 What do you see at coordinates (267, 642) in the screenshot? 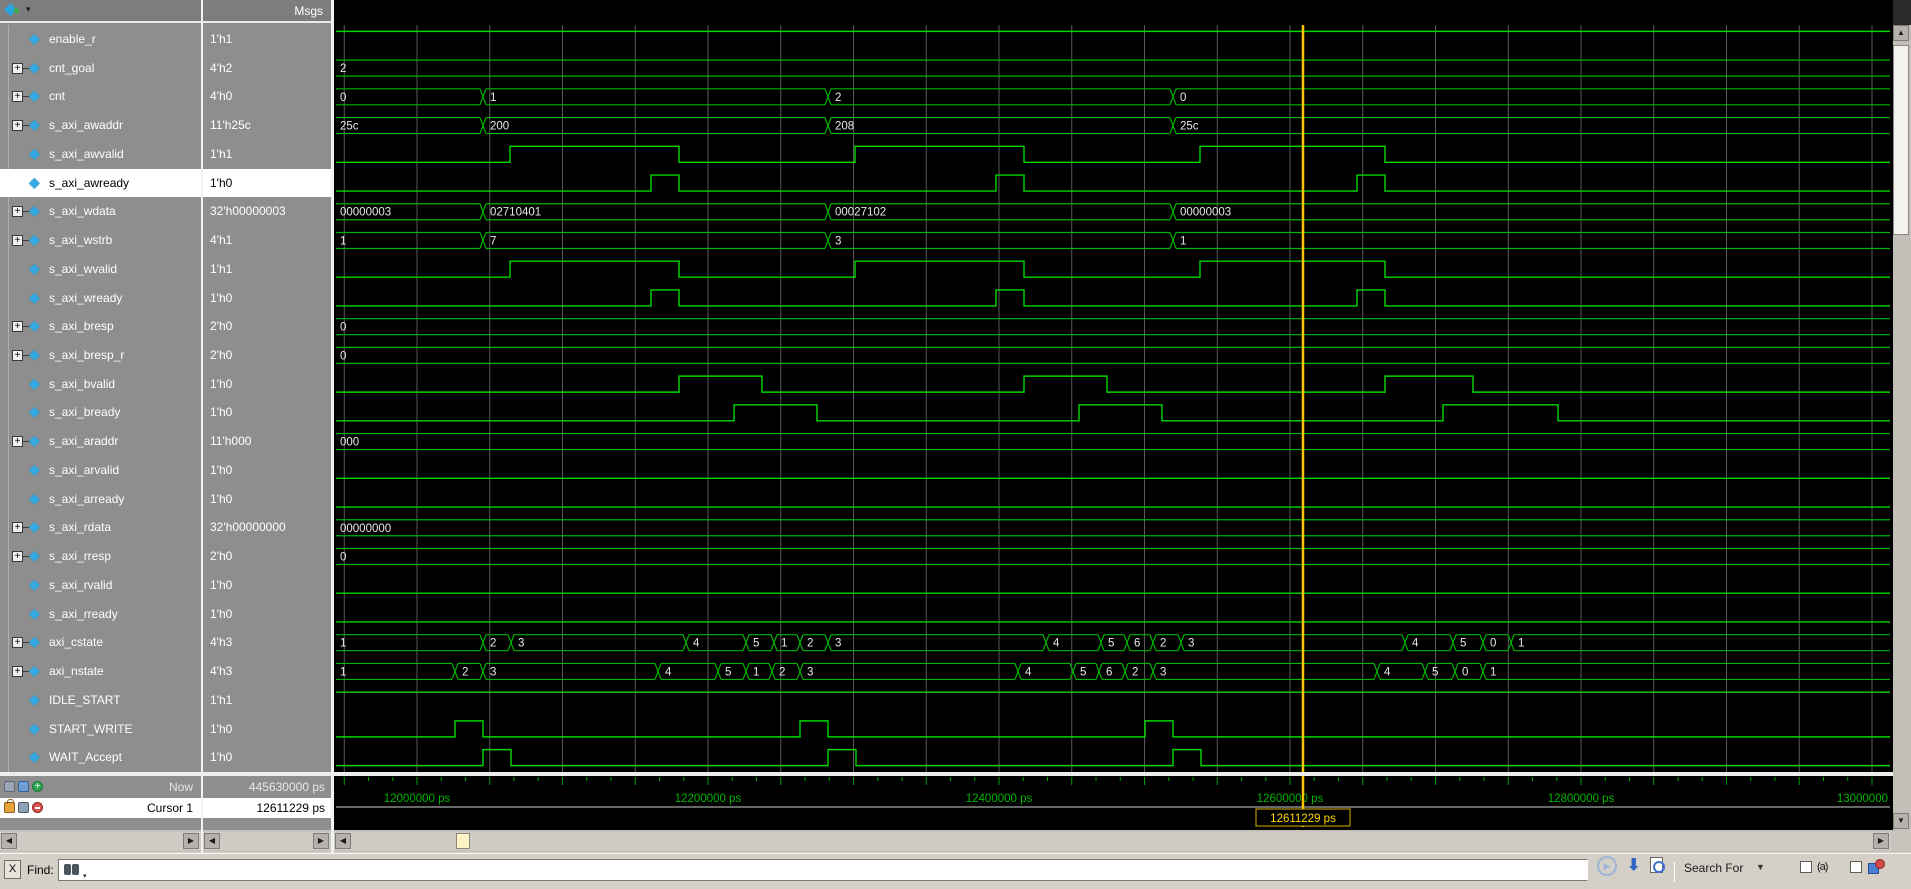
I see `signal-value-row-axi_cstate: 4'h3` at bounding box center [267, 642].